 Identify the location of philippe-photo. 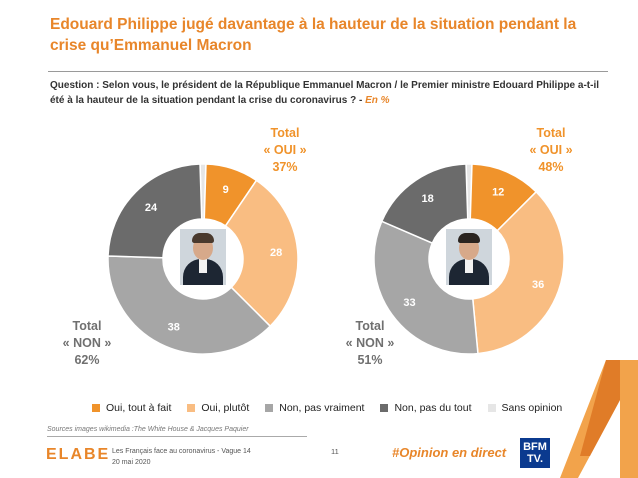
(469, 257).